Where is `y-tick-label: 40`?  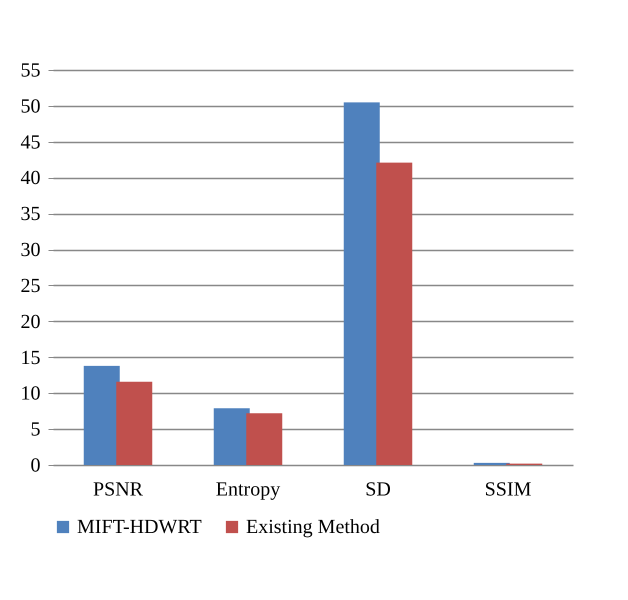 y-tick-label: 40 is located at coordinates (30, 178).